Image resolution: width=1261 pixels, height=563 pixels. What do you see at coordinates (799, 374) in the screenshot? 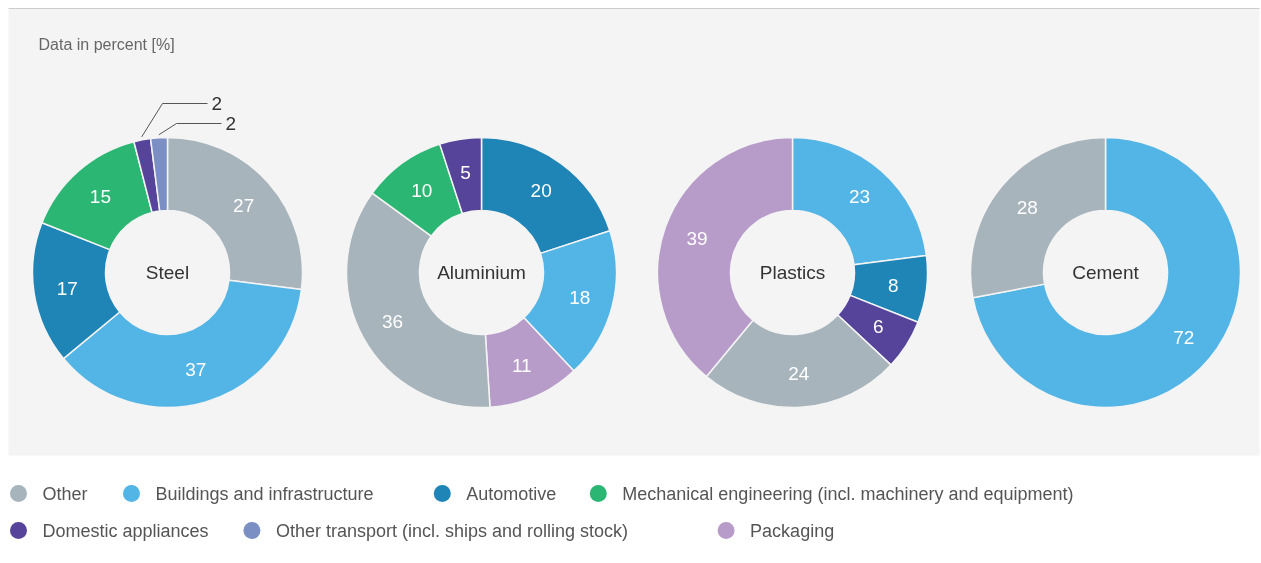
I see `data-label: 24` at bounding box center [799, 374].